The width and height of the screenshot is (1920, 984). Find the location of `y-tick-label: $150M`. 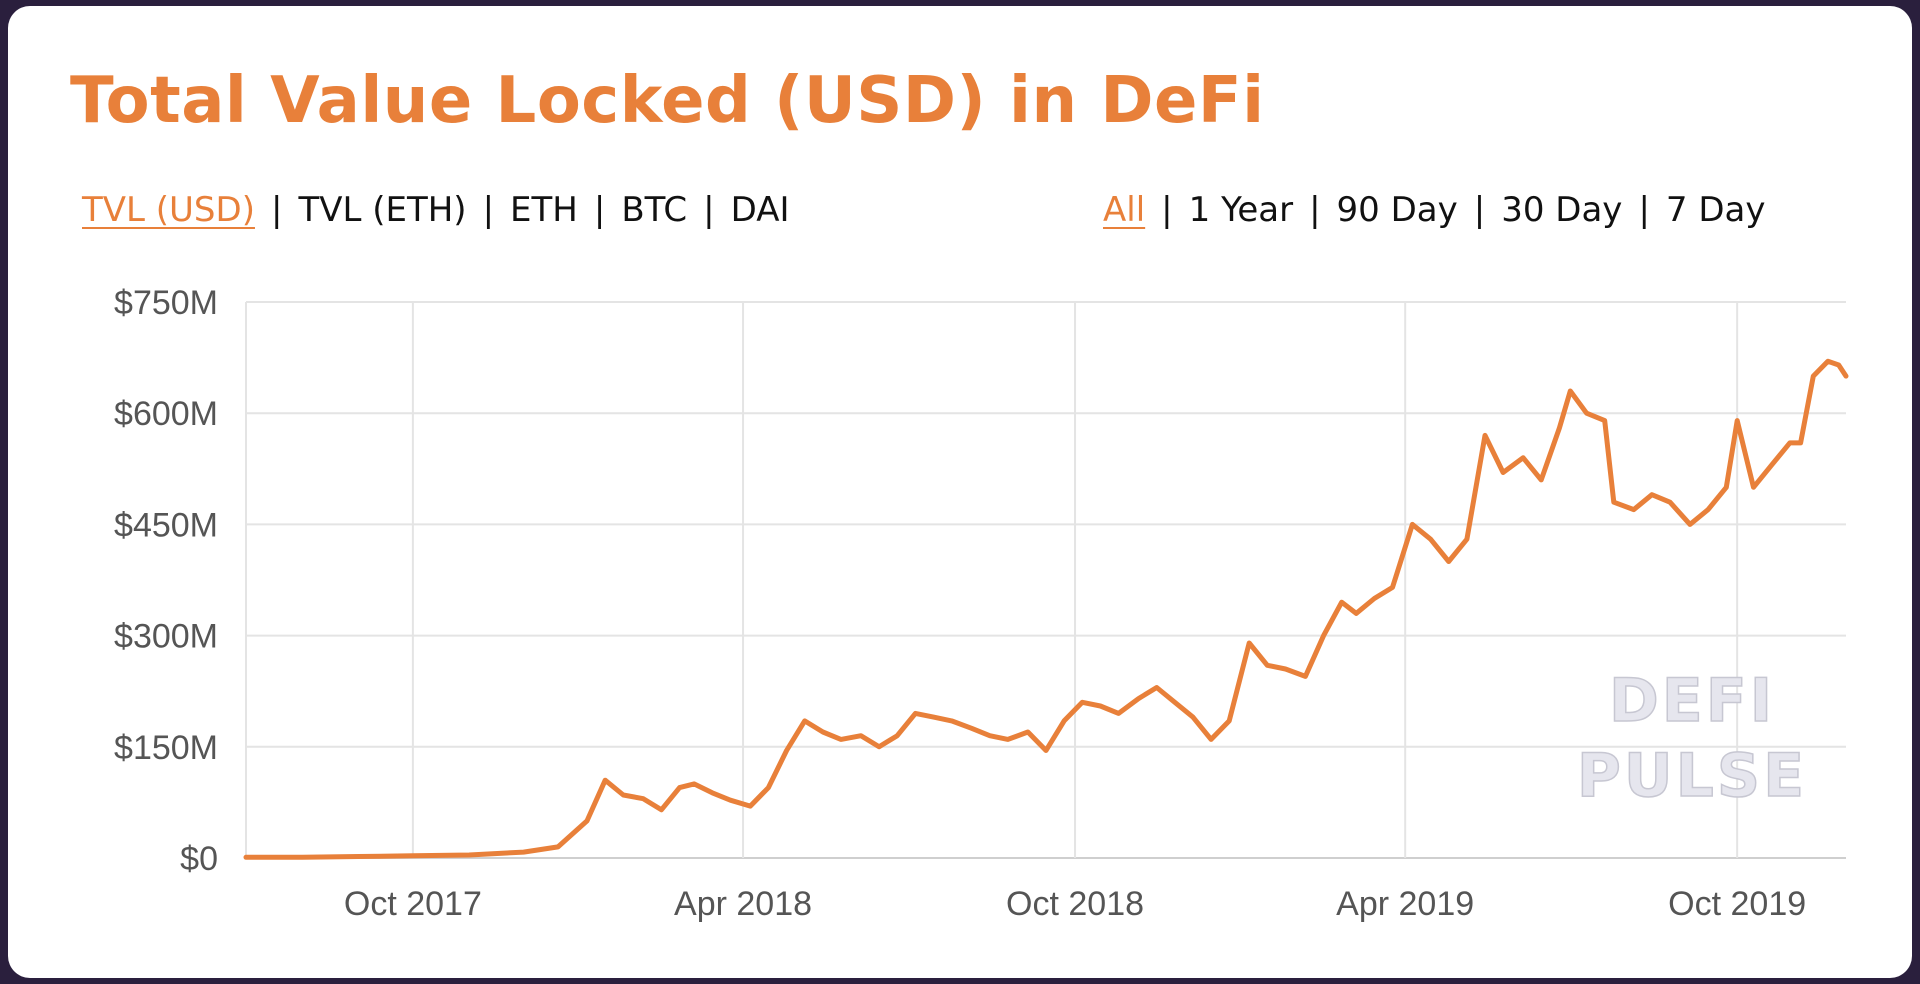

y-tick-label: $150M is located at coordinates (166, 748).